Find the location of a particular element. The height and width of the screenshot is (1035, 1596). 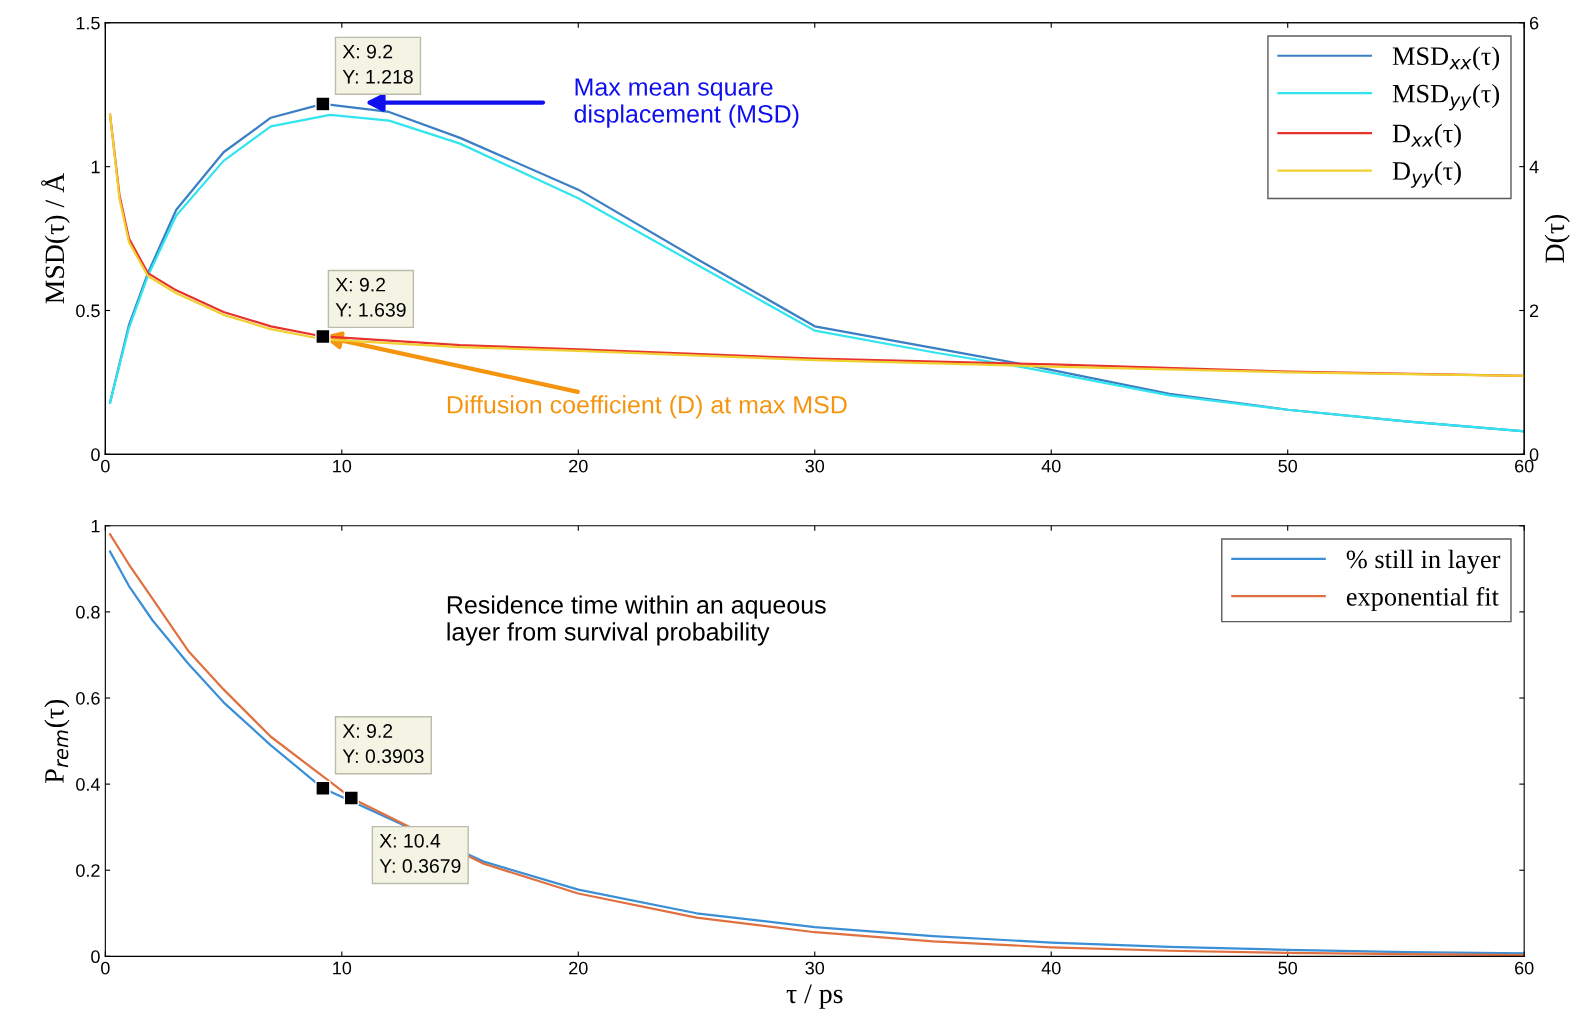

y2-tick-label: 4 is located at coordinates (1534, 167).